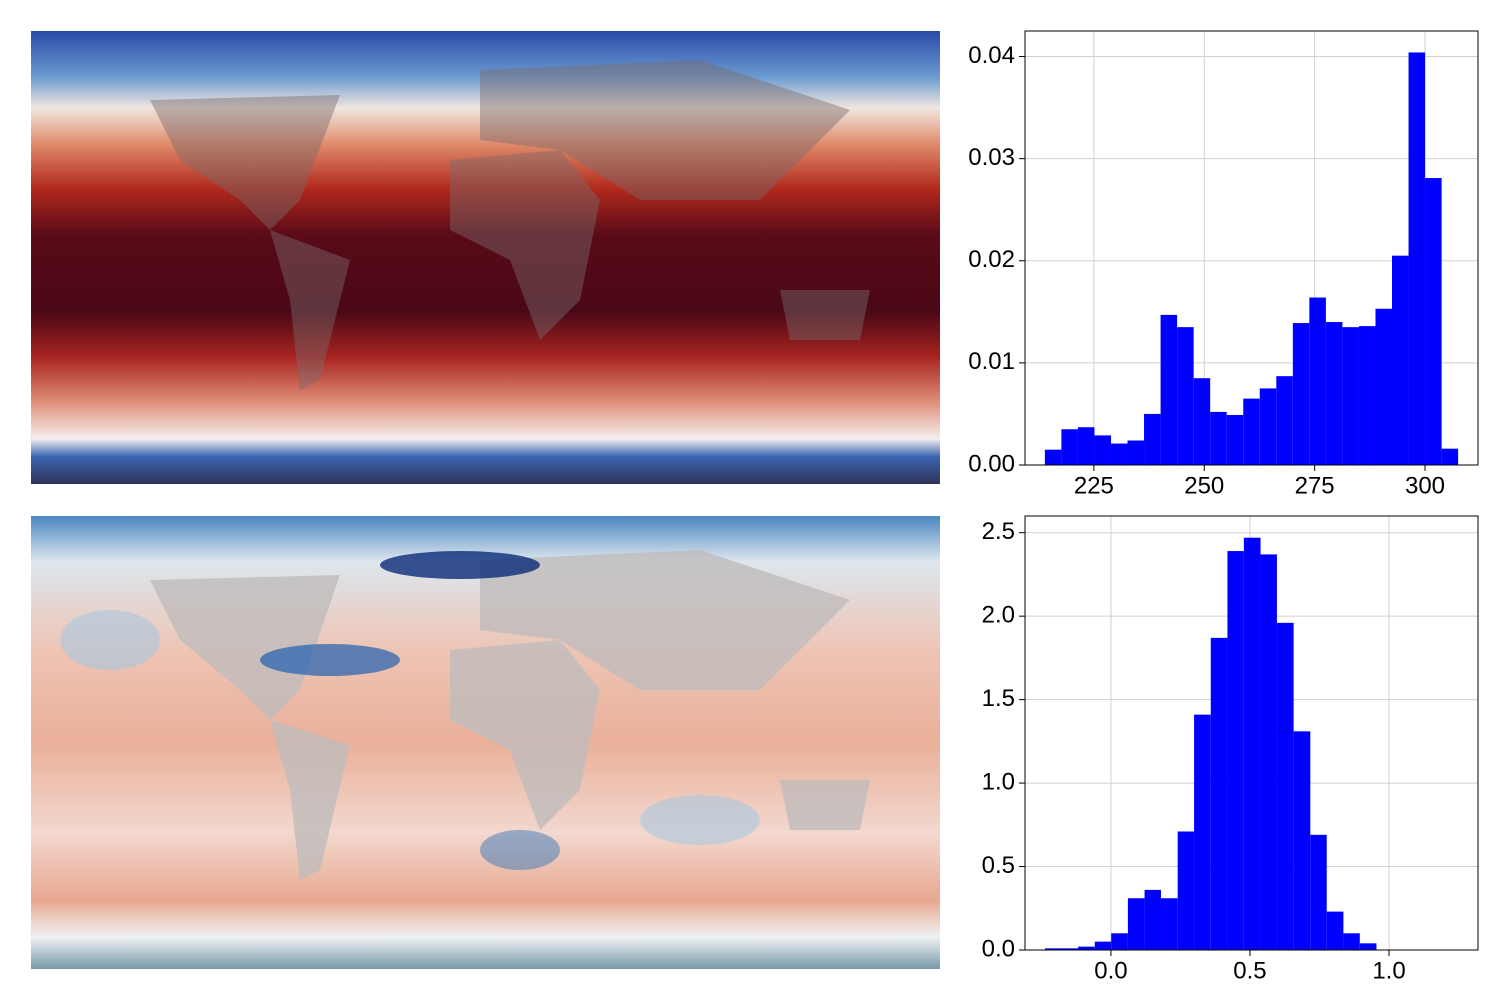 This screenshot has width=1500, height=1000. I want to click on x-tick-label: 1.0, so click(1388, 970).